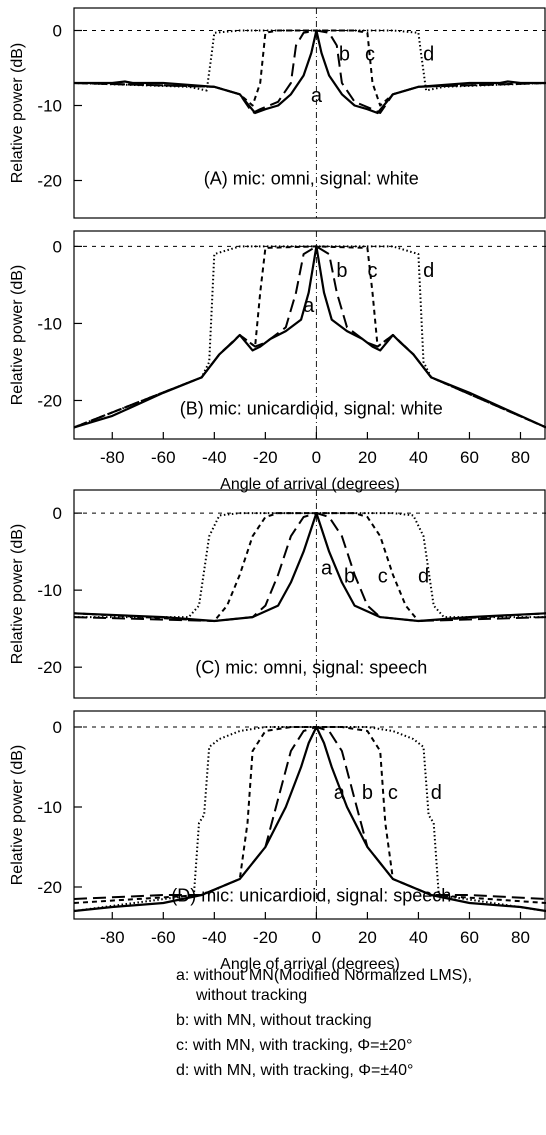 Image resolution: width=546 pixels, height=1135 pixels. What do you see at coordinates (294, 1045) in the screenshot?
I see `legend-item-c: c: with MN, with tracking, Φ=±20°` at bounding box center [294, 1045].